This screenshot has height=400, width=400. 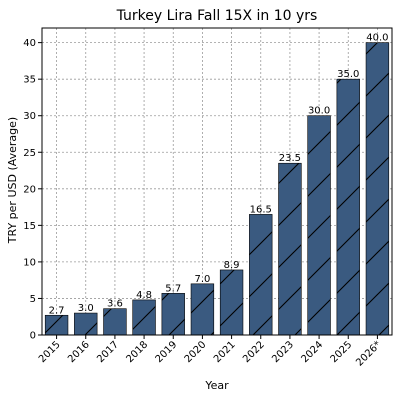 What do you see at coordinates (137, 352) in the screenshot?
I see `x-tick-label: 2018` at bounding box center [137, 352].